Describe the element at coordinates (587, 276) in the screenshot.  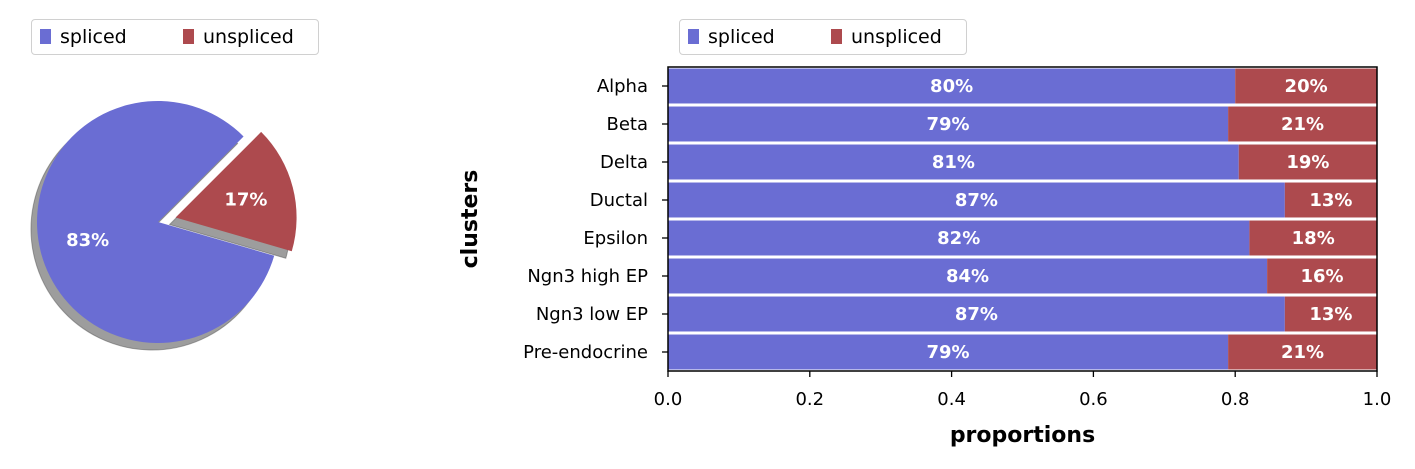
I see `y-tick-label: Ngn3 high EP` at that location.